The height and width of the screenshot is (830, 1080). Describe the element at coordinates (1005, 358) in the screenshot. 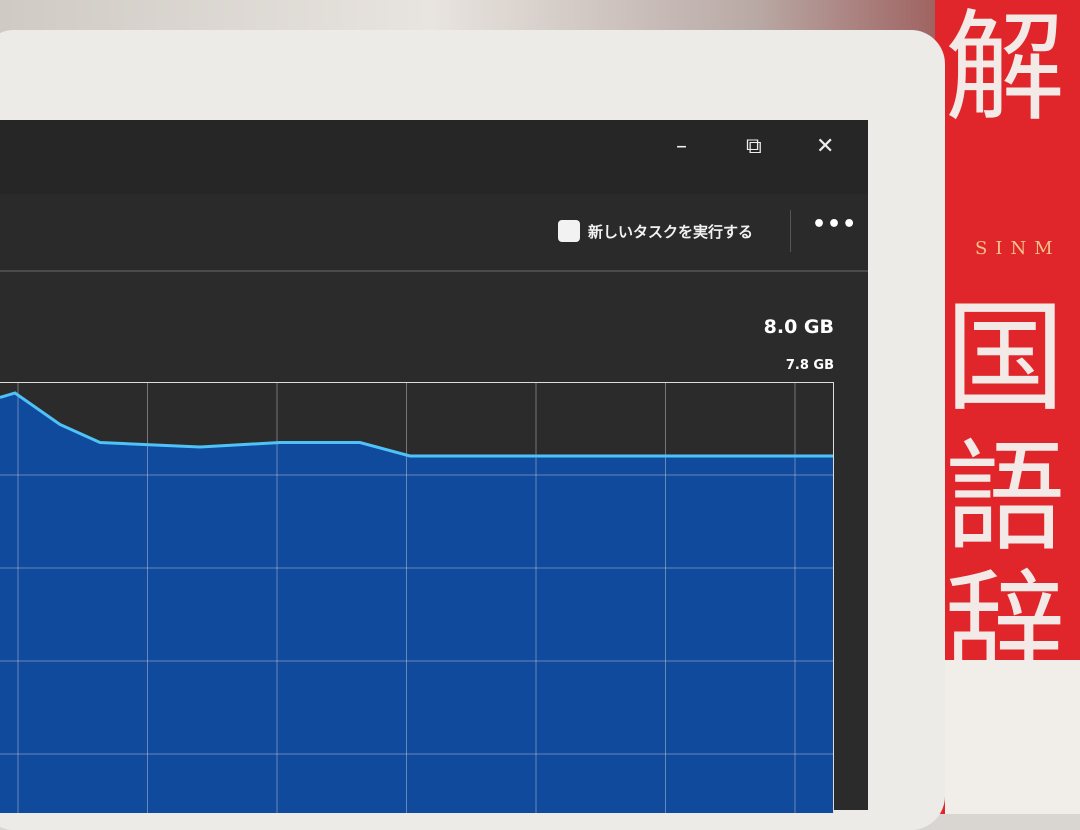

I see `book-kanji: 国` at that location.